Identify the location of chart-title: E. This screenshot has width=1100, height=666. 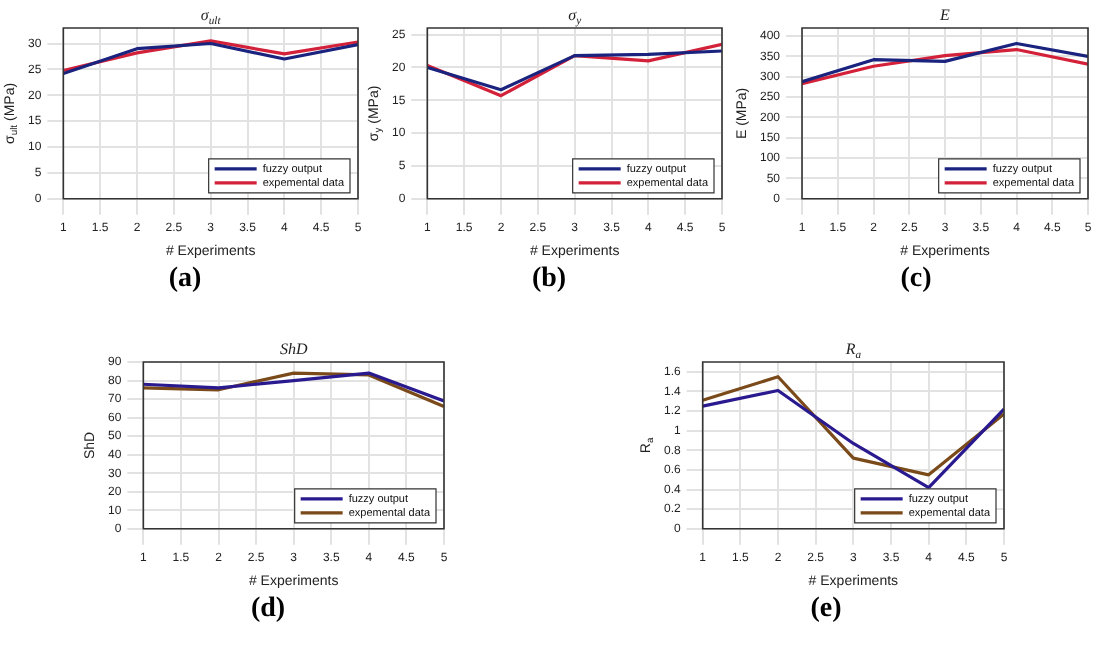
(944, 15).